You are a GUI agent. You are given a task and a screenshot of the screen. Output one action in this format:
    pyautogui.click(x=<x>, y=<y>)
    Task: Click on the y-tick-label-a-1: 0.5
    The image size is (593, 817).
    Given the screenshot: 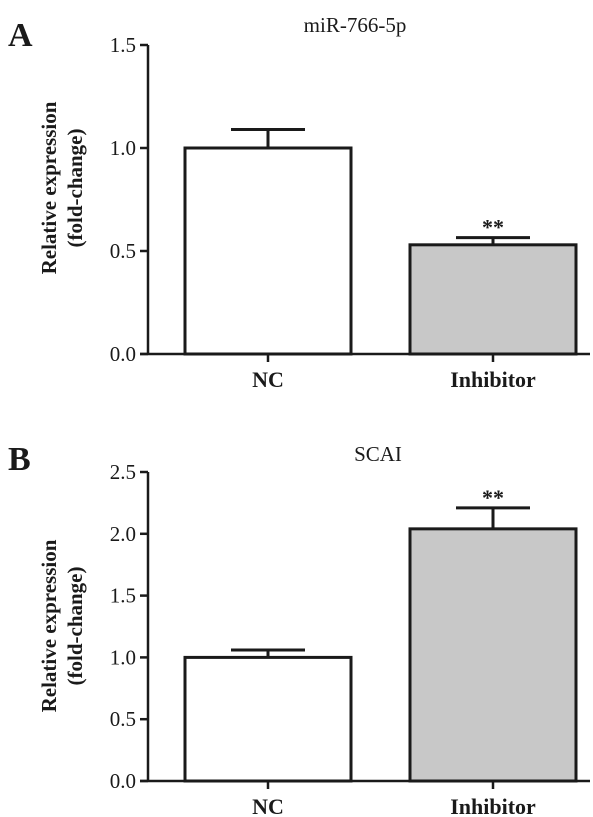 What is the action you would take?
    pyautogui.click(x=123, y=251)
    